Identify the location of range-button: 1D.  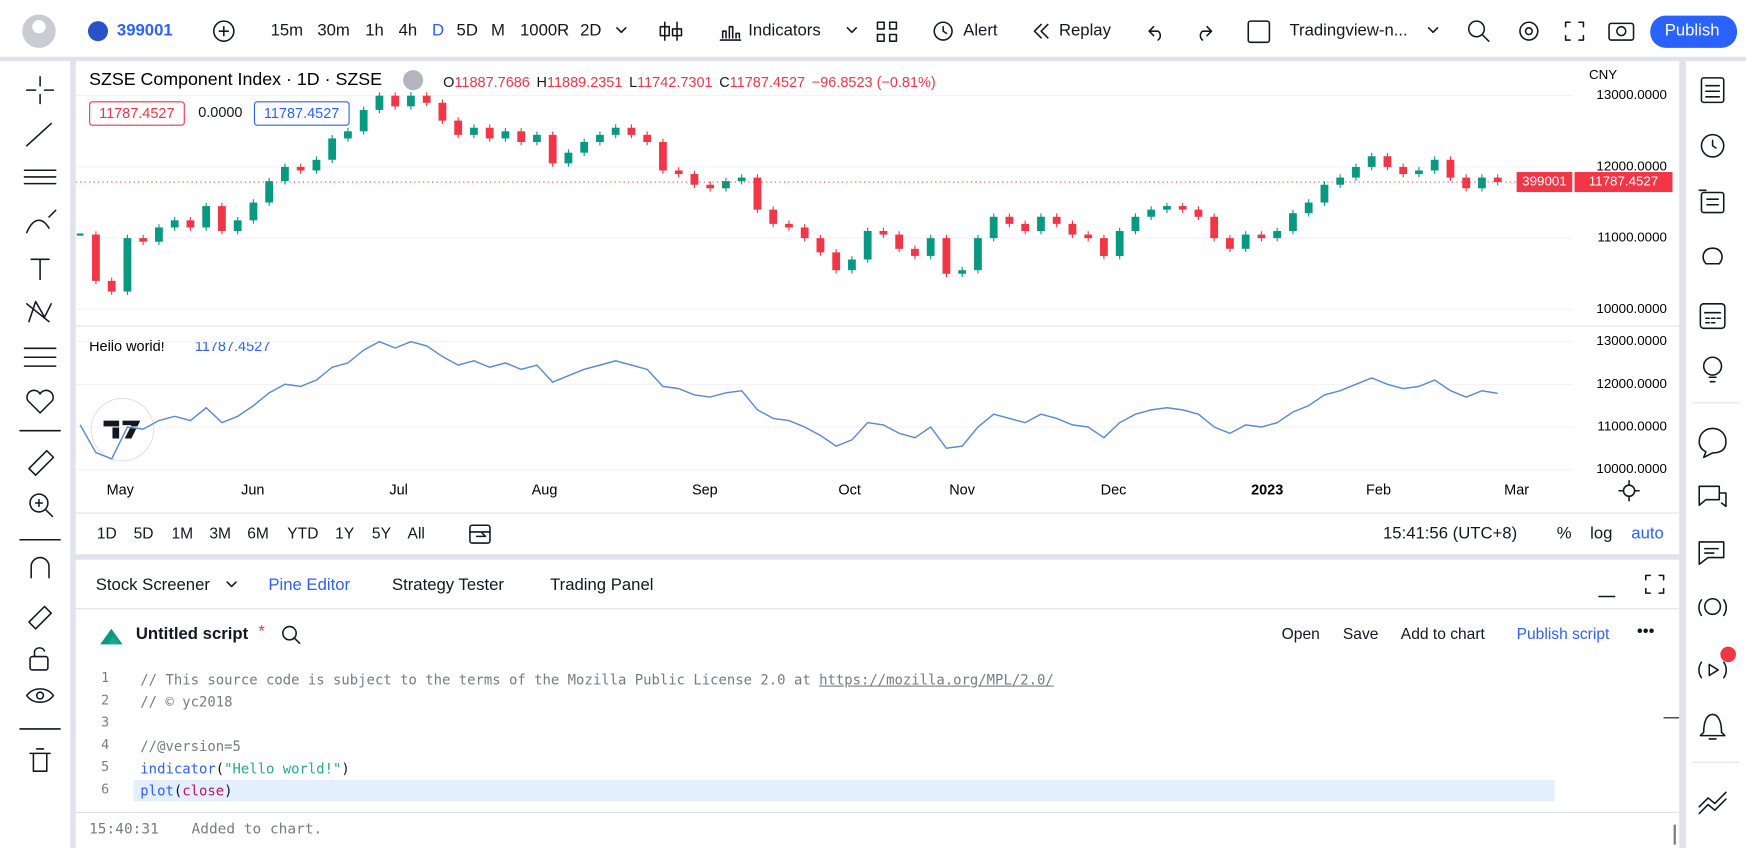
(106, 533).